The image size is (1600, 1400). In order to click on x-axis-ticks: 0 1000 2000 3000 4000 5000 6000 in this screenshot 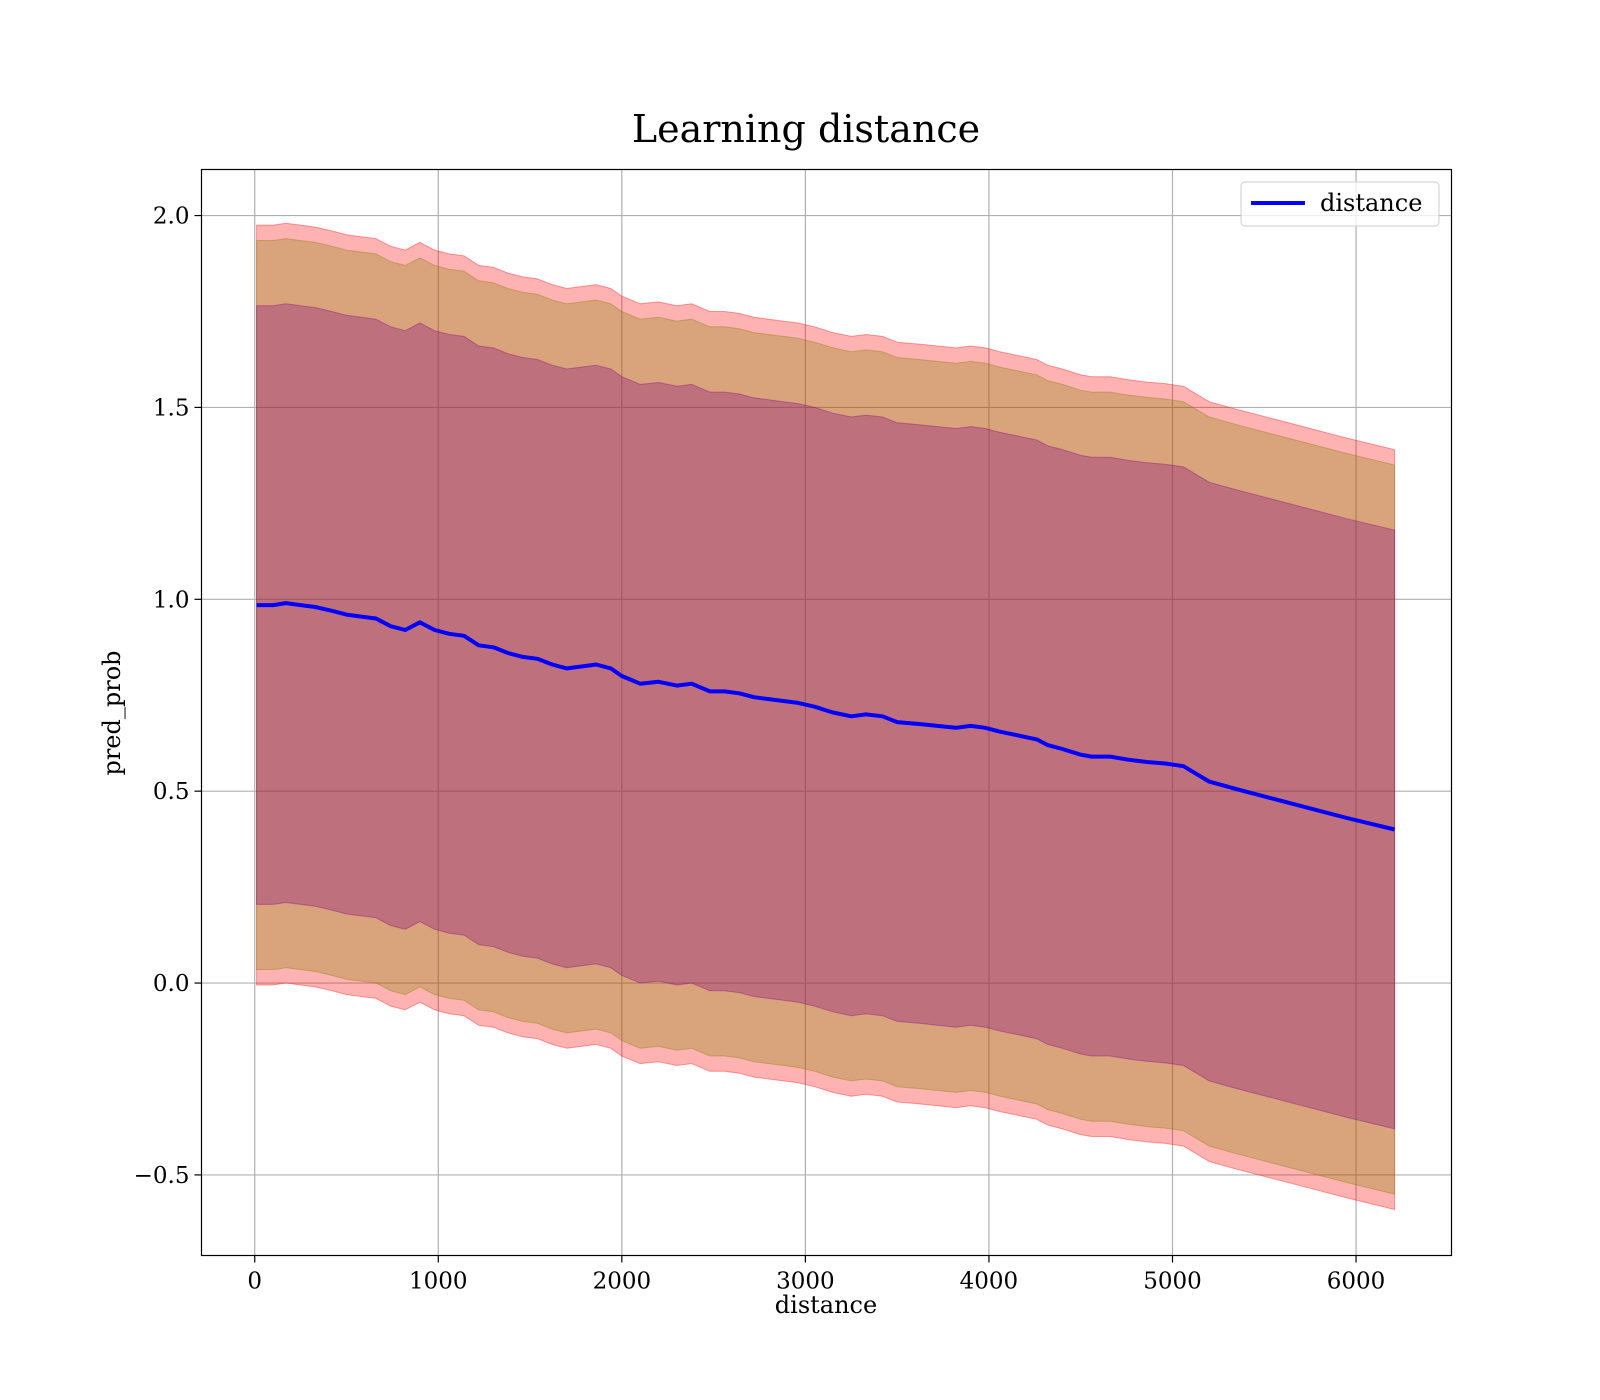, I will do `click(816, 1275)`.